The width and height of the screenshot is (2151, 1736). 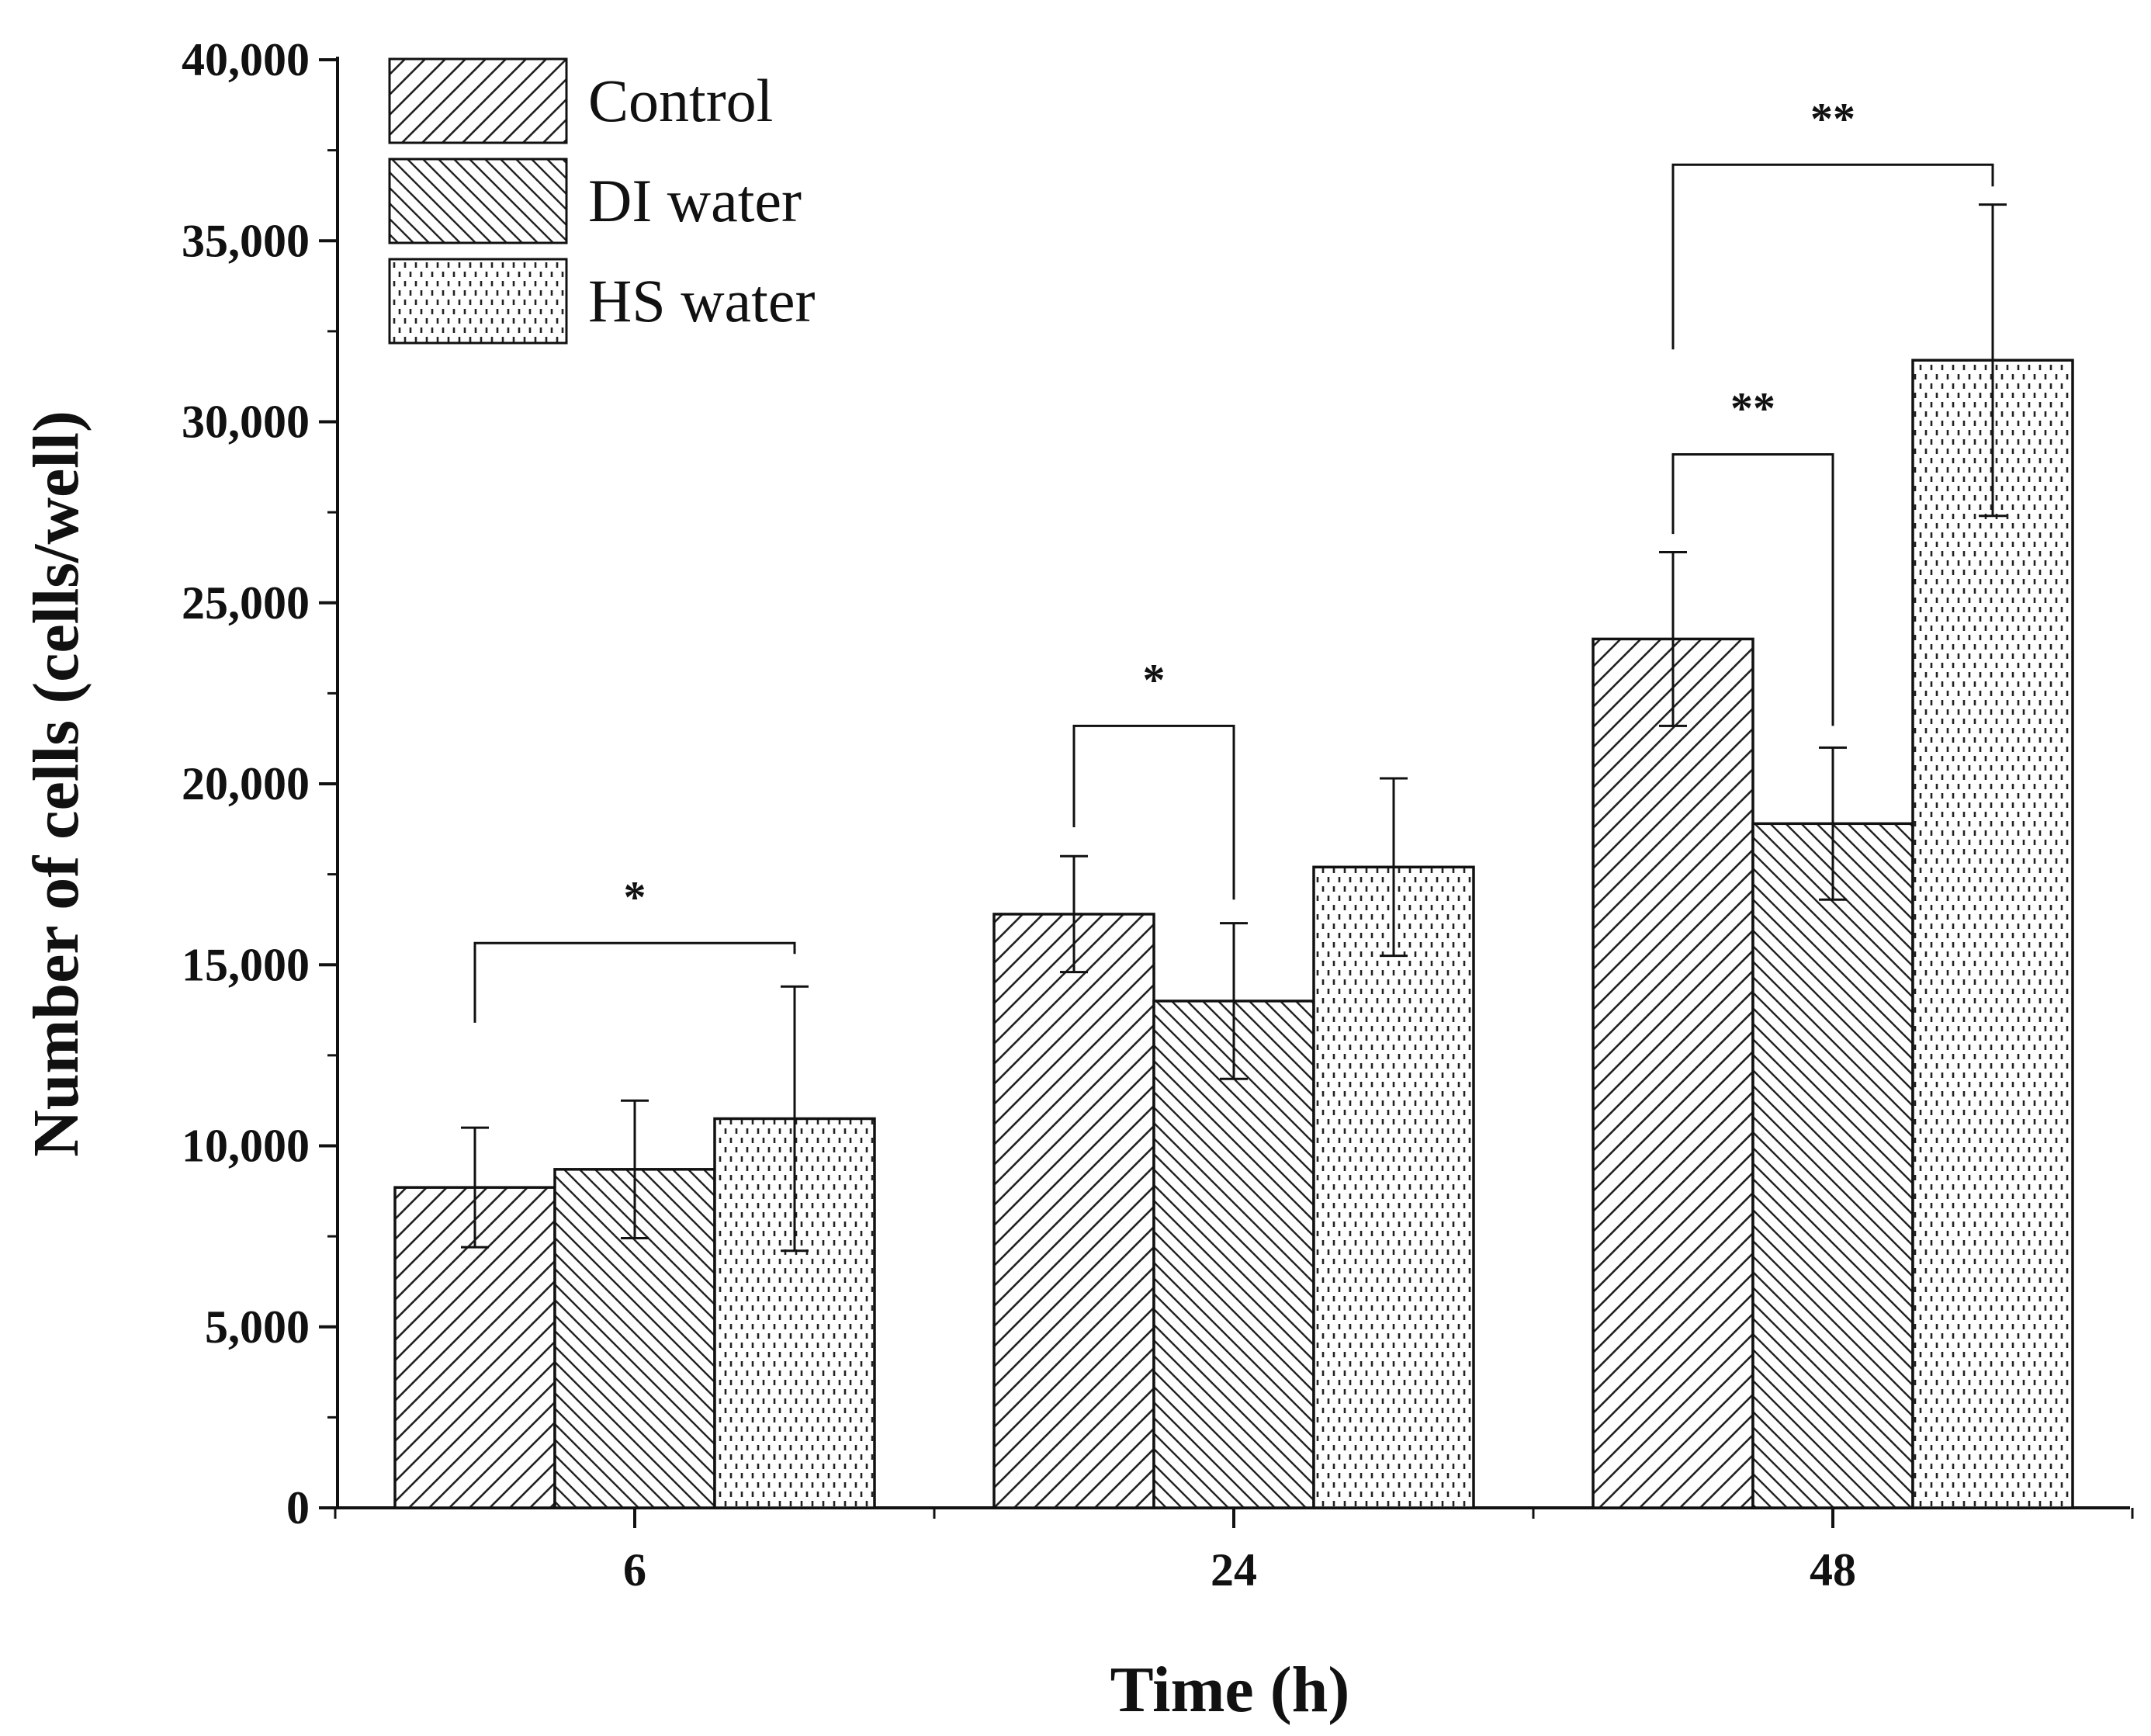 What do you see at coordinates (1230, 1690) in the screenshot?
I see `x-axis-title: Time (h)` at bounding box center [1230, 1690].